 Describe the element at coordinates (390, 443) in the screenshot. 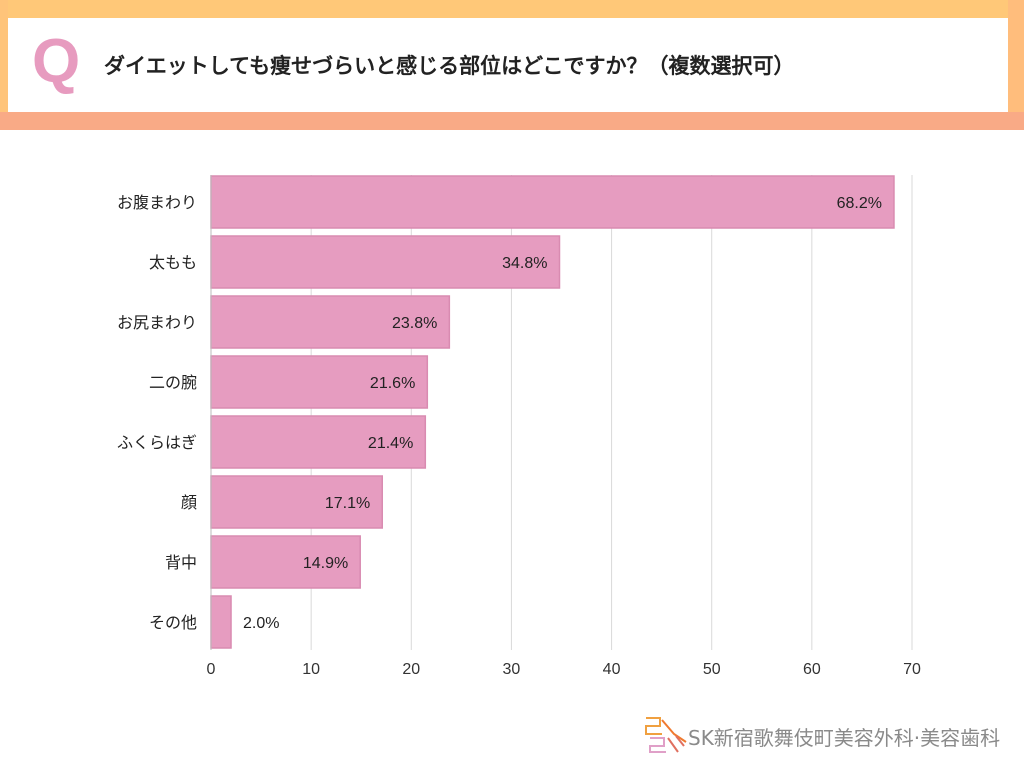

I see `value-label: 21.4%` at that location.